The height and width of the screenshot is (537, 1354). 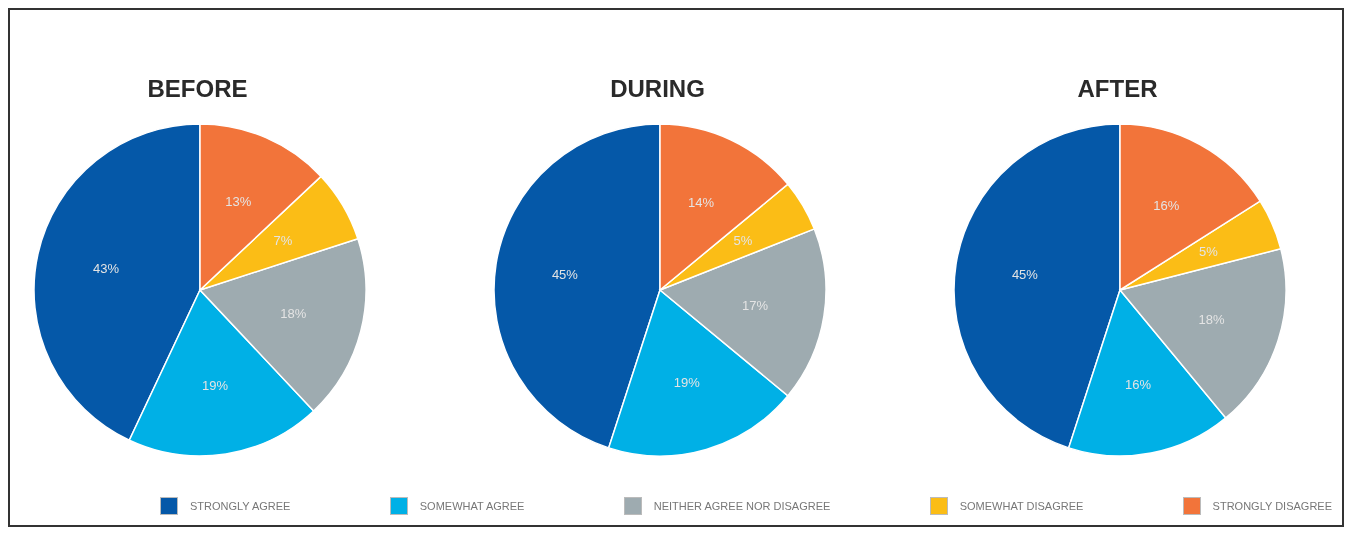 I want to click on legend-label: STRONGLY AGREE, so click(x=240, y=506).